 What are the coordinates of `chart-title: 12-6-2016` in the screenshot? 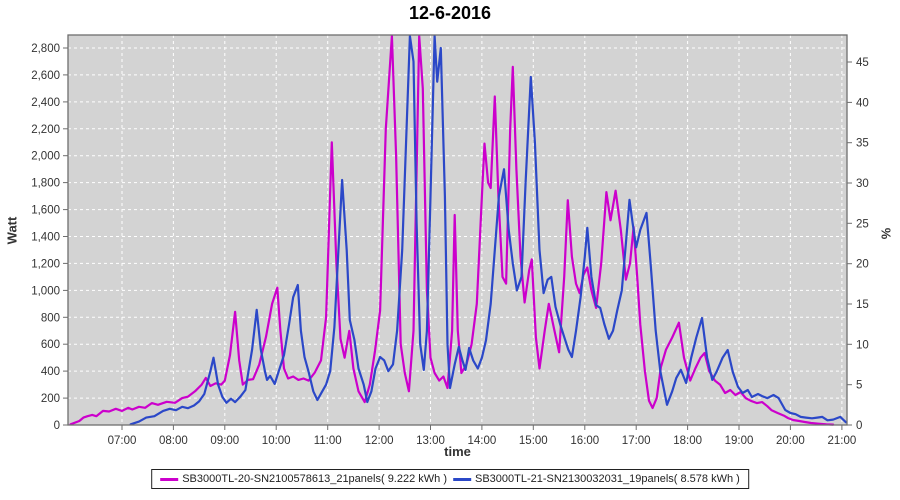 It's located at (450, 13).